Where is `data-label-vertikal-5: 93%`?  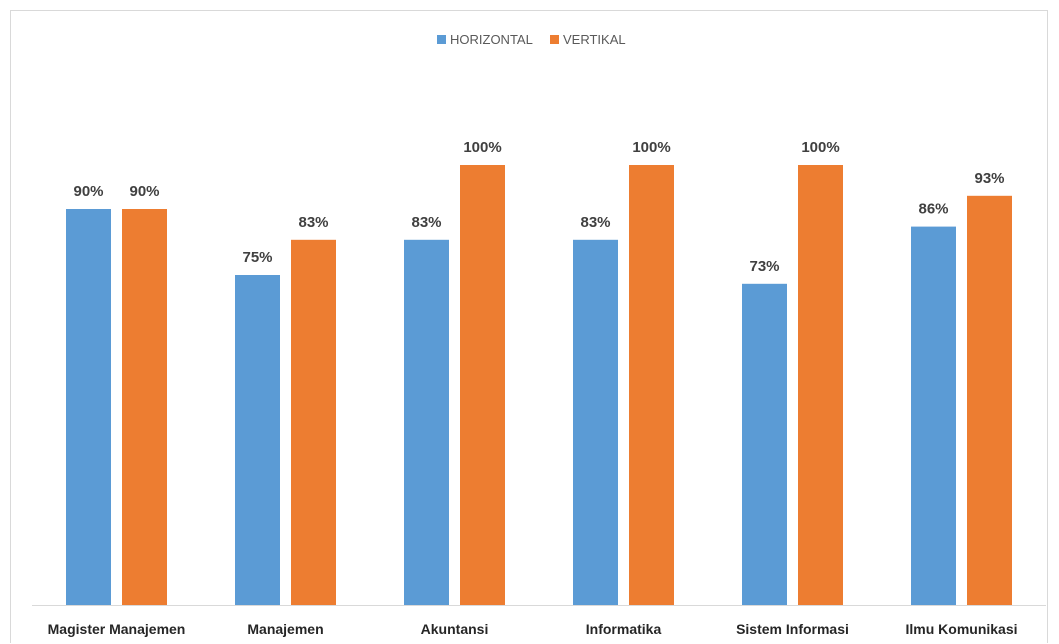 data-label-vertikal-5: 93% is located at coordinates (989, 178).